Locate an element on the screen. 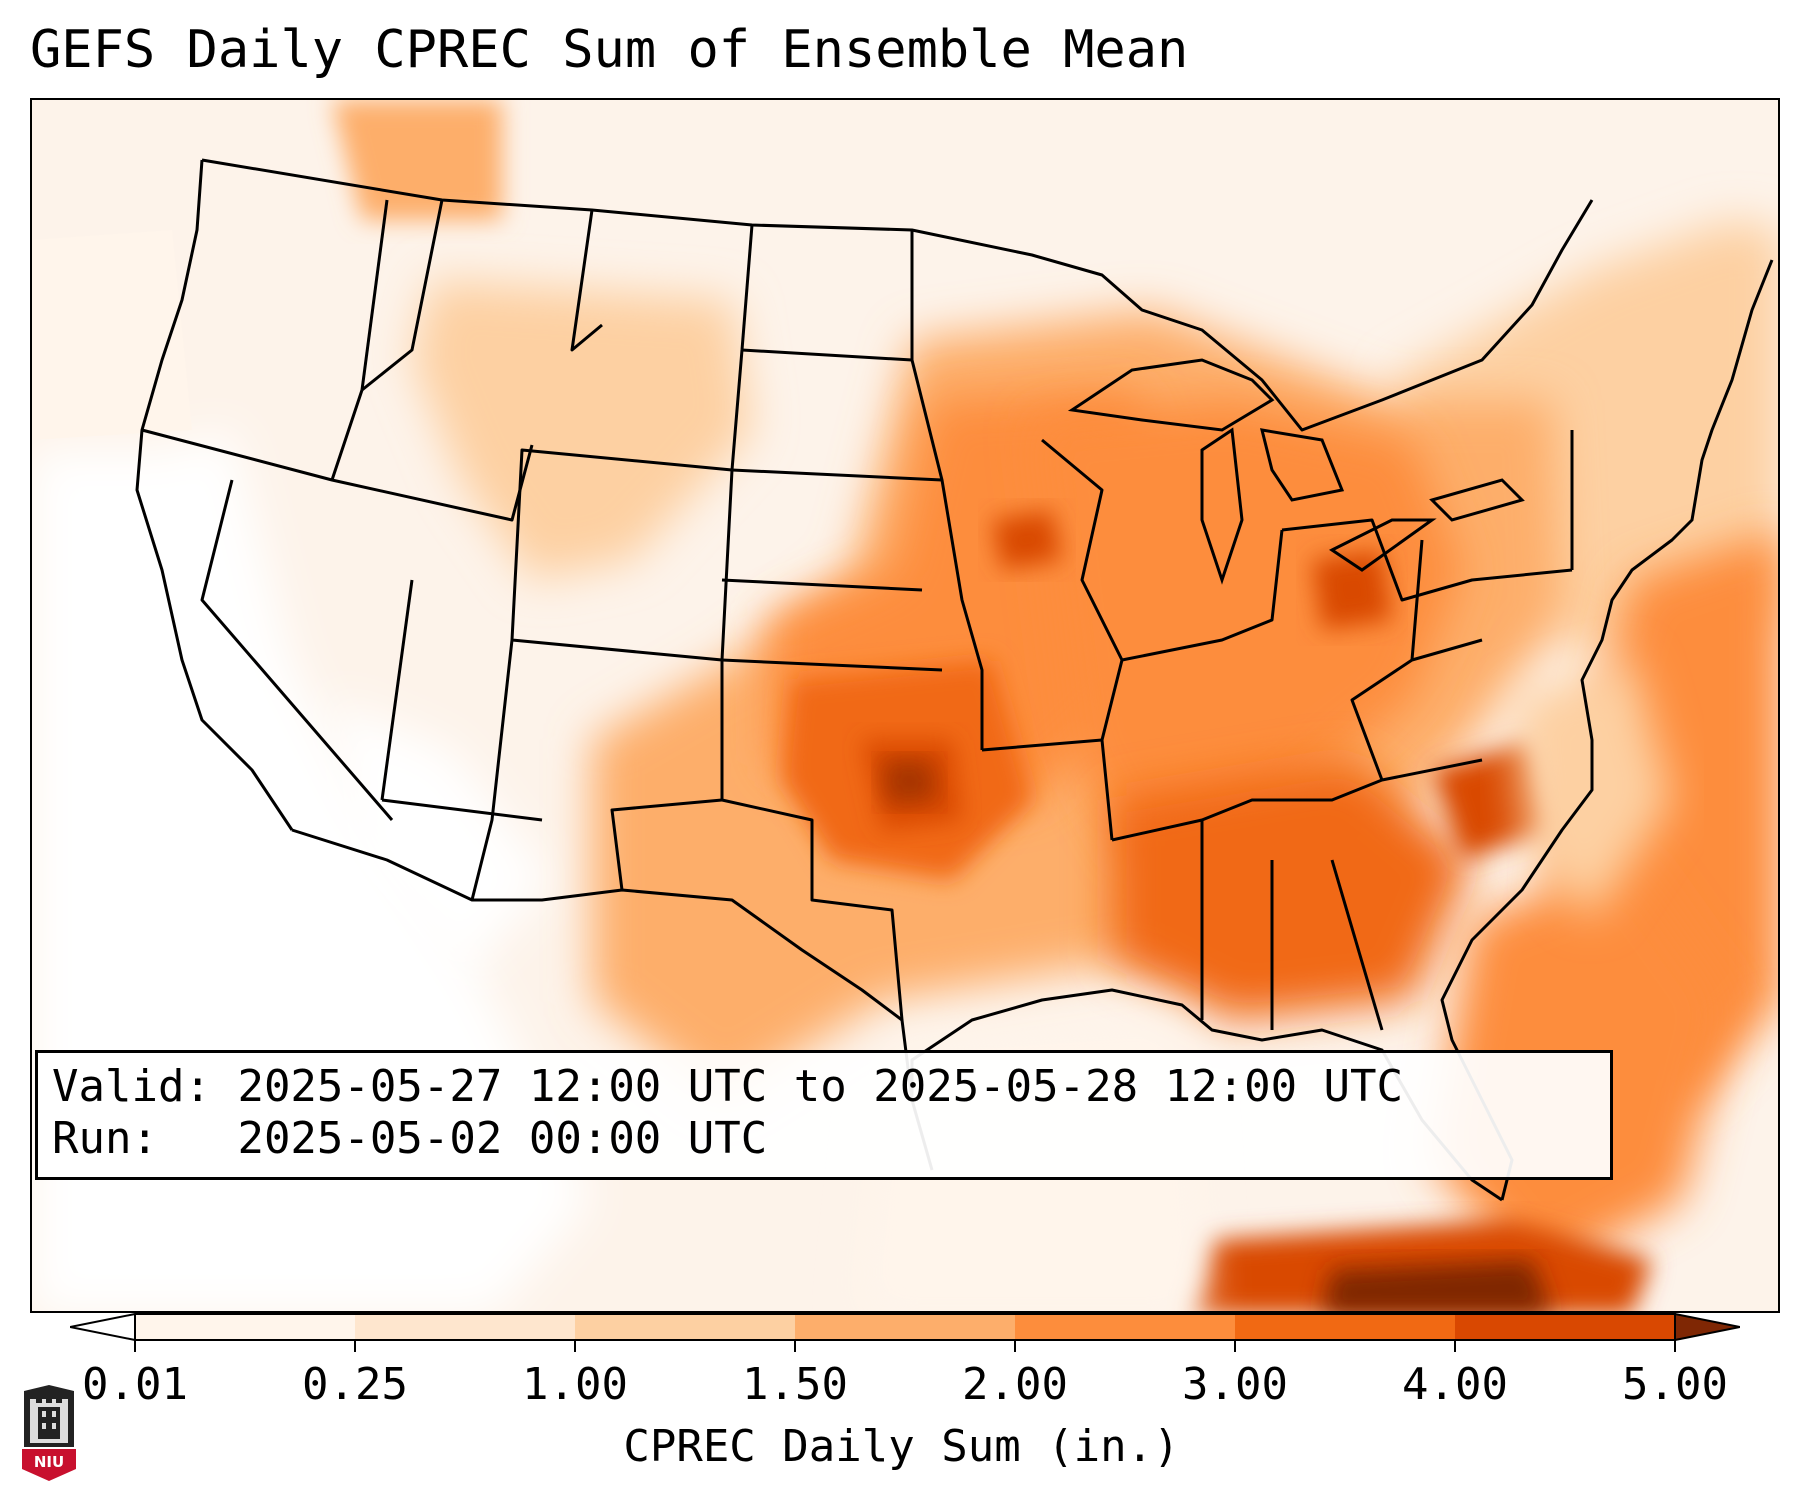 The height and width of the screenshot is (1500, 1803). colorbar-tick-label: 1.50 is located at coordinates (795, 1384).